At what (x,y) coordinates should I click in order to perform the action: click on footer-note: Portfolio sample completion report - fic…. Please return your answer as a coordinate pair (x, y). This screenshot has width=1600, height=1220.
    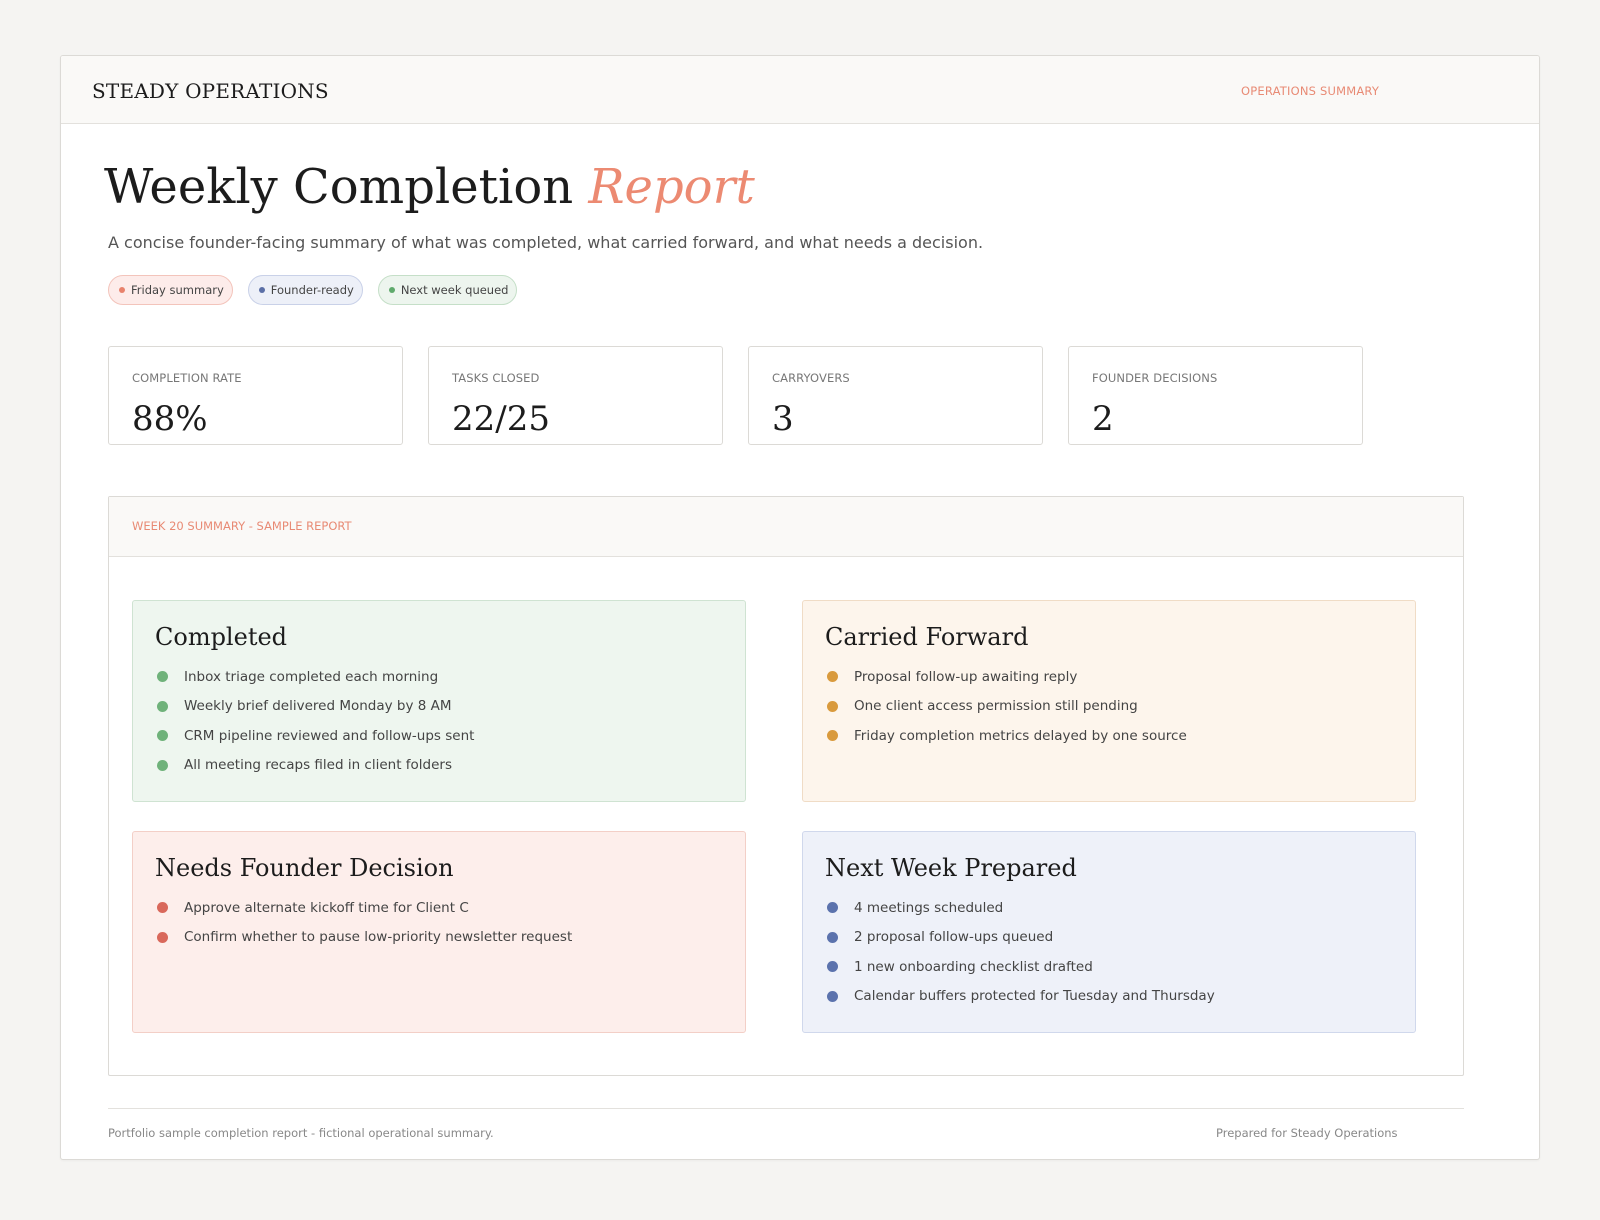
    Looking at the image, I should click on (301, 1133).